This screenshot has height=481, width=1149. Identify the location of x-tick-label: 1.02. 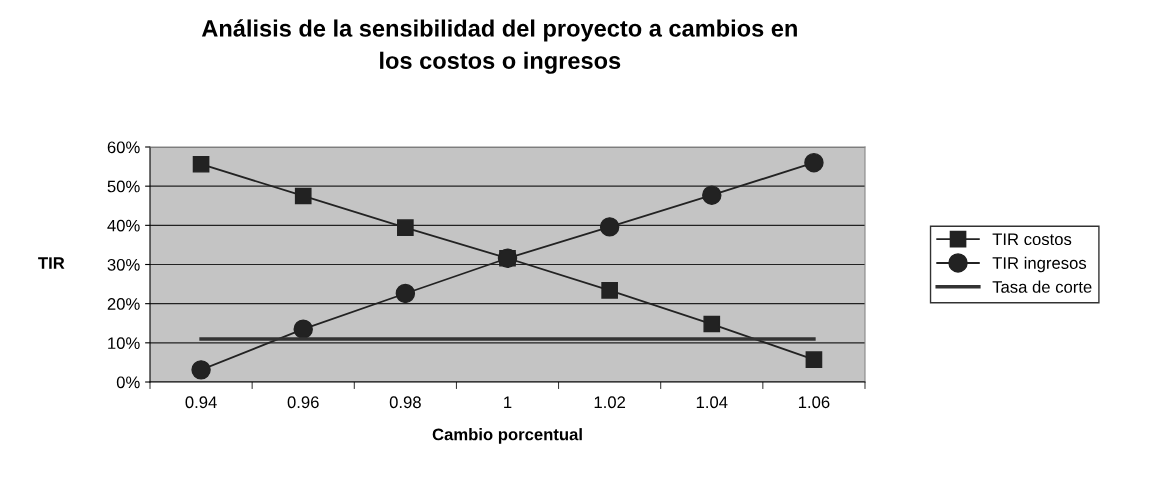
(610, 402).